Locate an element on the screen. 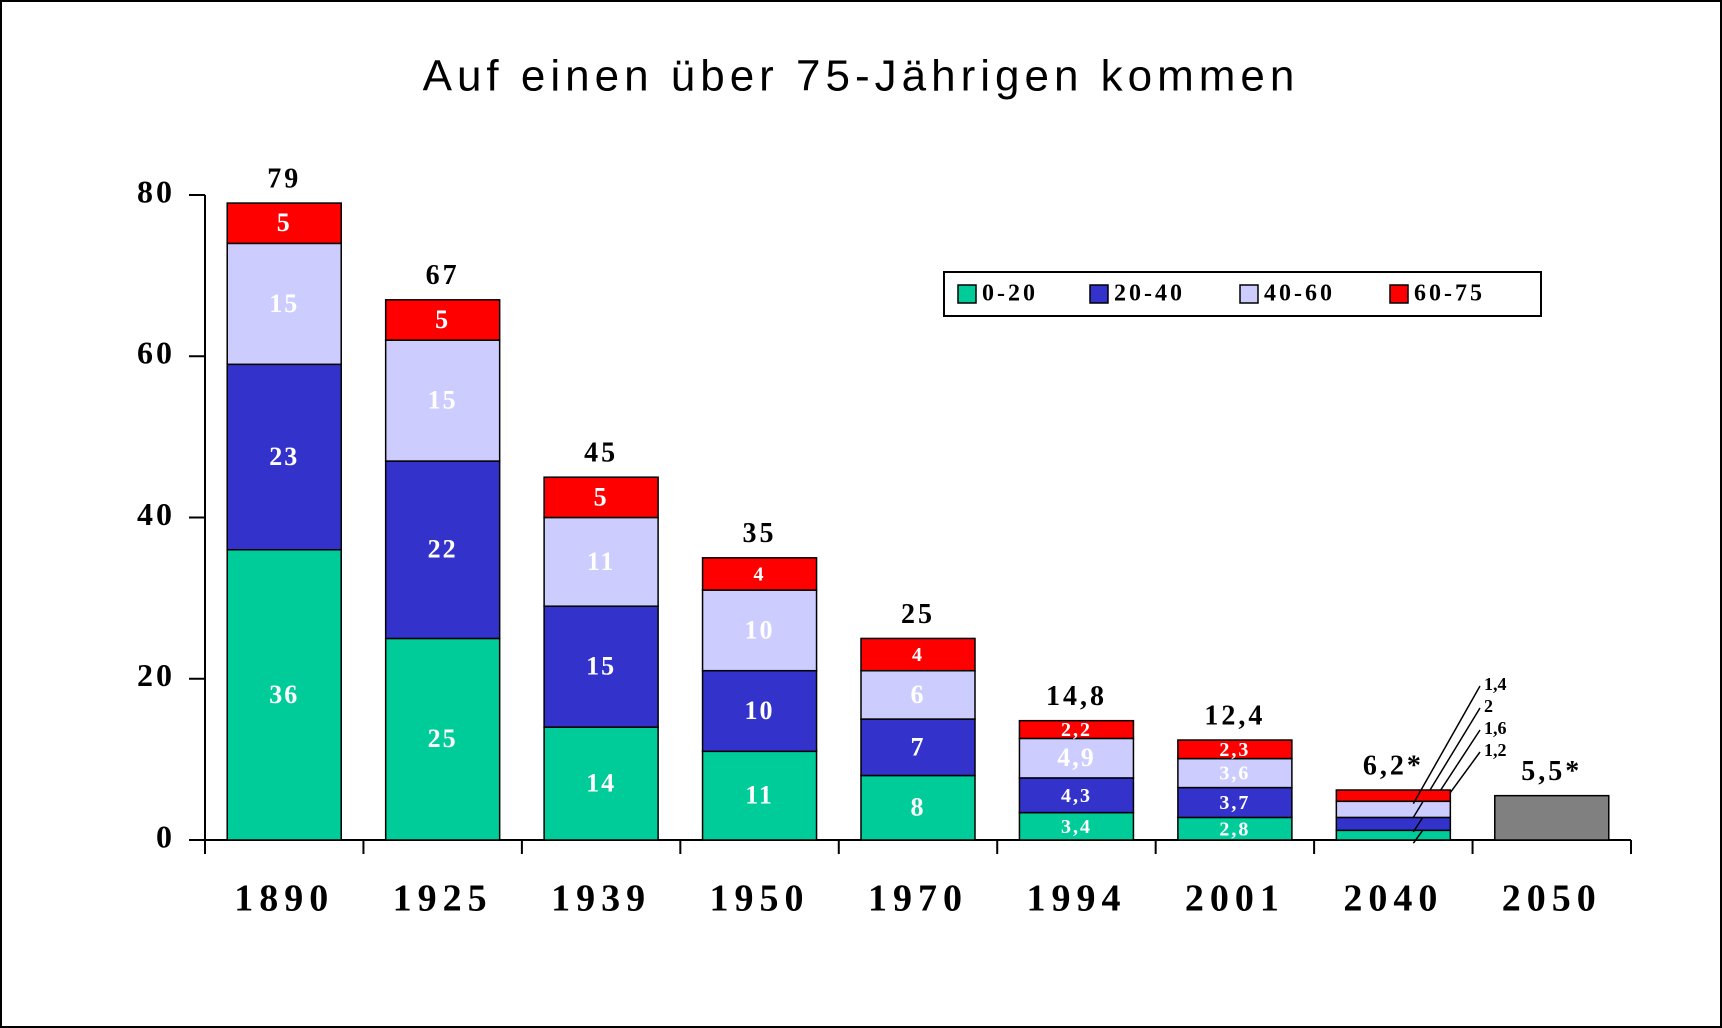  legend-label: 0-20 is located at coordinates (1010, 294).